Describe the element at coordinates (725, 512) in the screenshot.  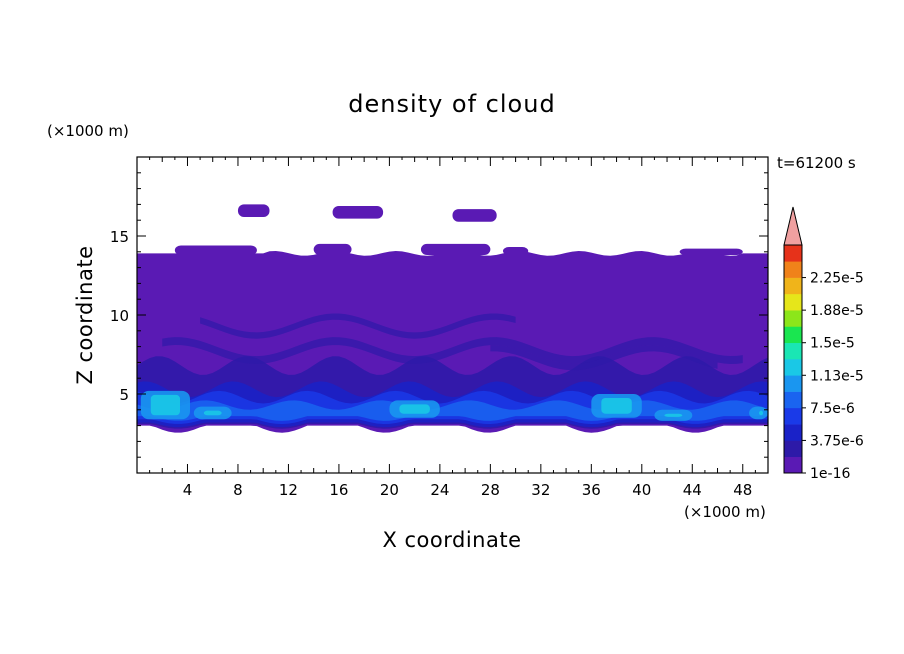
I see `x-unit-label: (×1000 m)` at that location.